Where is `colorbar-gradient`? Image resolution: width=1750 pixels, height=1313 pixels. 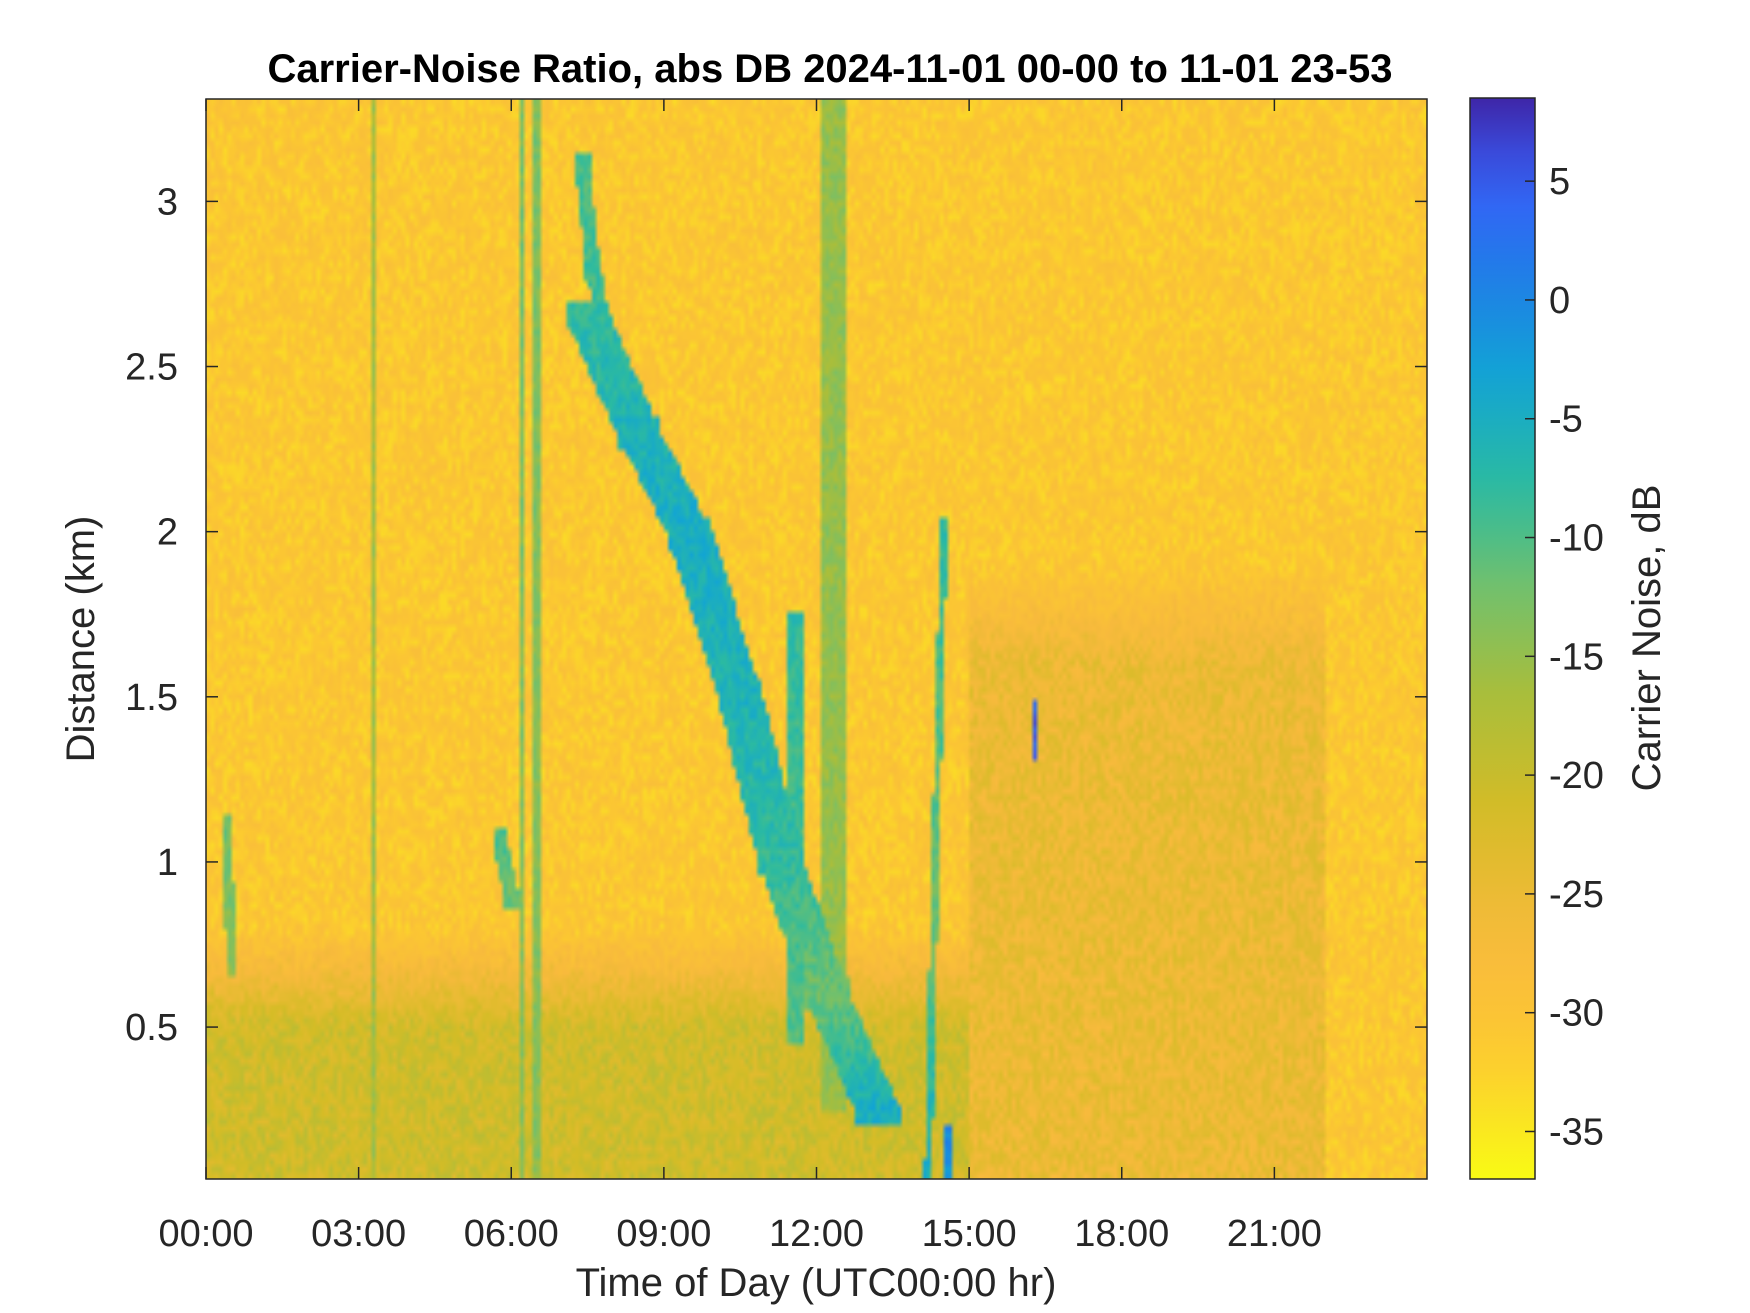 colorbar-gradient is located at coordinates (1502, 638).